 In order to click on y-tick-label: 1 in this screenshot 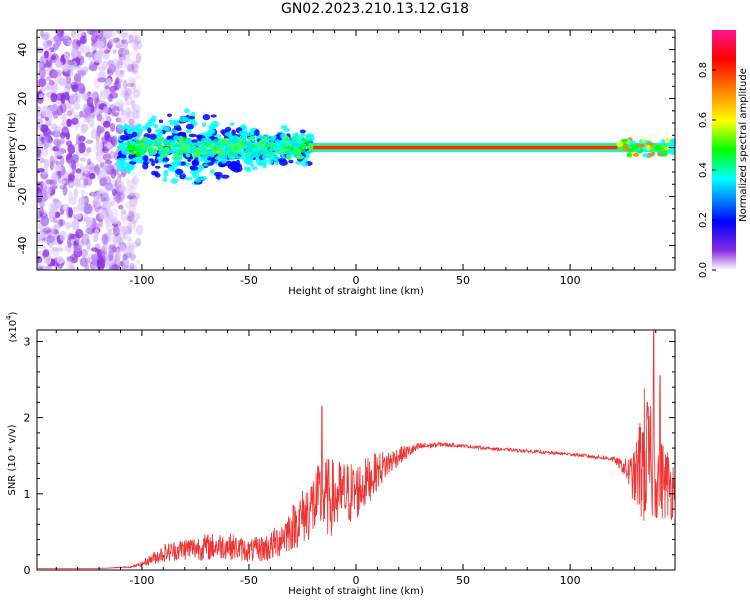, I will do `click(27, 494)`.